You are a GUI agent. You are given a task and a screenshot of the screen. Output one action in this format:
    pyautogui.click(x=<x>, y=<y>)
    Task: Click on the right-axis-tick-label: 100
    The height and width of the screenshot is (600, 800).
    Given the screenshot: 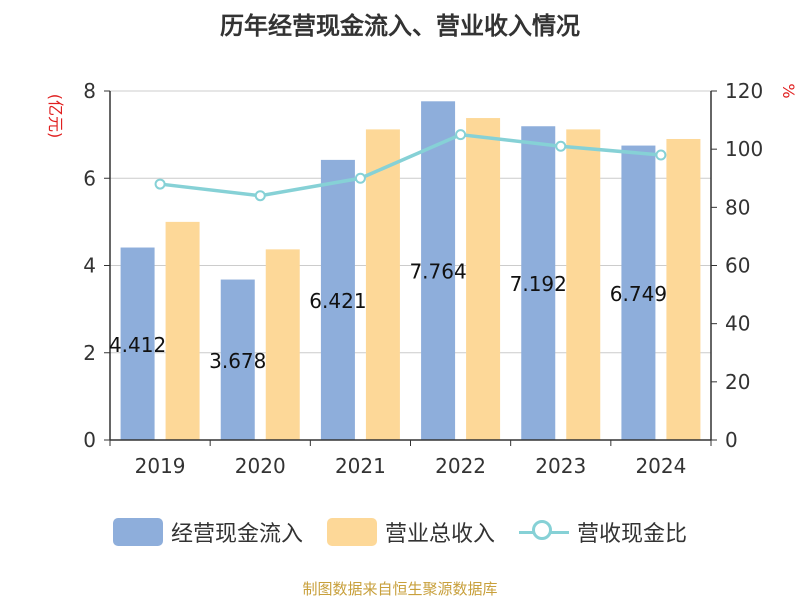 What is the action you would take?
    pyautogui.click(x=744, y=149)
    